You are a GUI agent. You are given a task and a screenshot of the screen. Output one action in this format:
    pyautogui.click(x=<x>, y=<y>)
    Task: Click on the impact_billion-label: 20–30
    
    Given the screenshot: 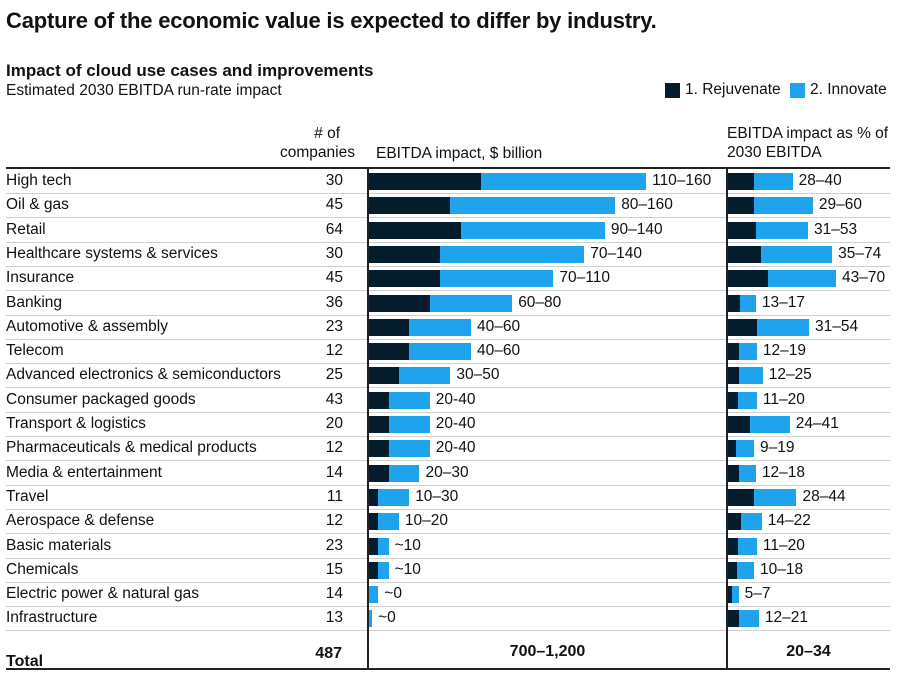 What is the action you would take?
    pyautogui.click(x=447, y=472)
    